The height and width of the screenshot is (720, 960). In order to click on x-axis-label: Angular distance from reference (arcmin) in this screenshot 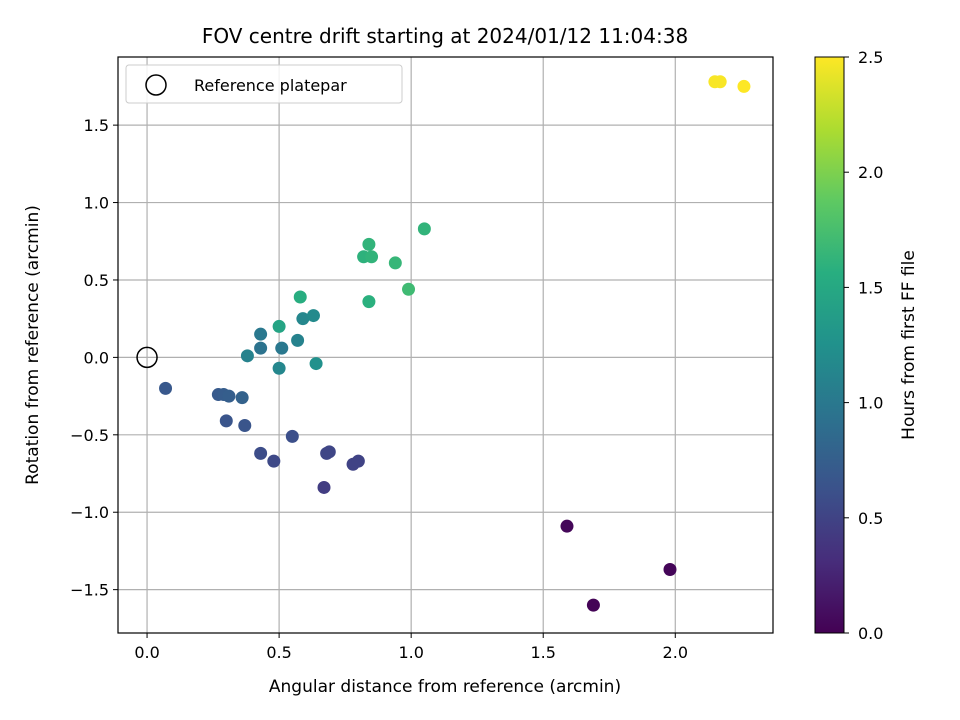, I will do `click(445, 687)`.